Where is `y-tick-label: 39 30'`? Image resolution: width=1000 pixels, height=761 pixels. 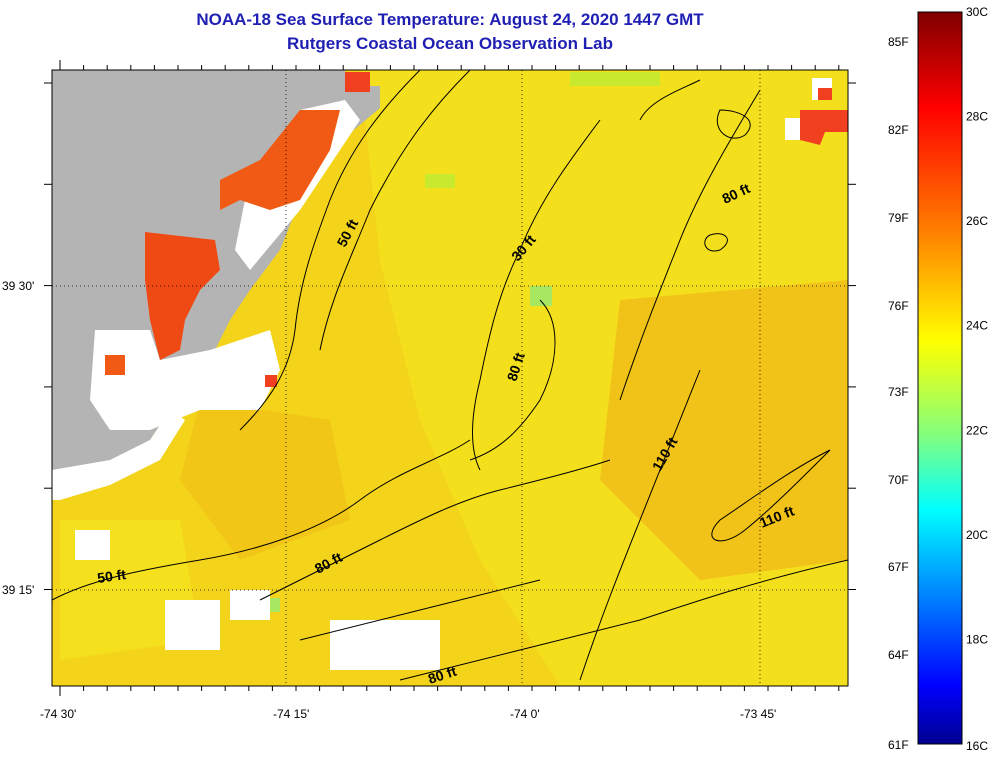 y-tick-label: 39 30' is located at coordinates (18, 286).